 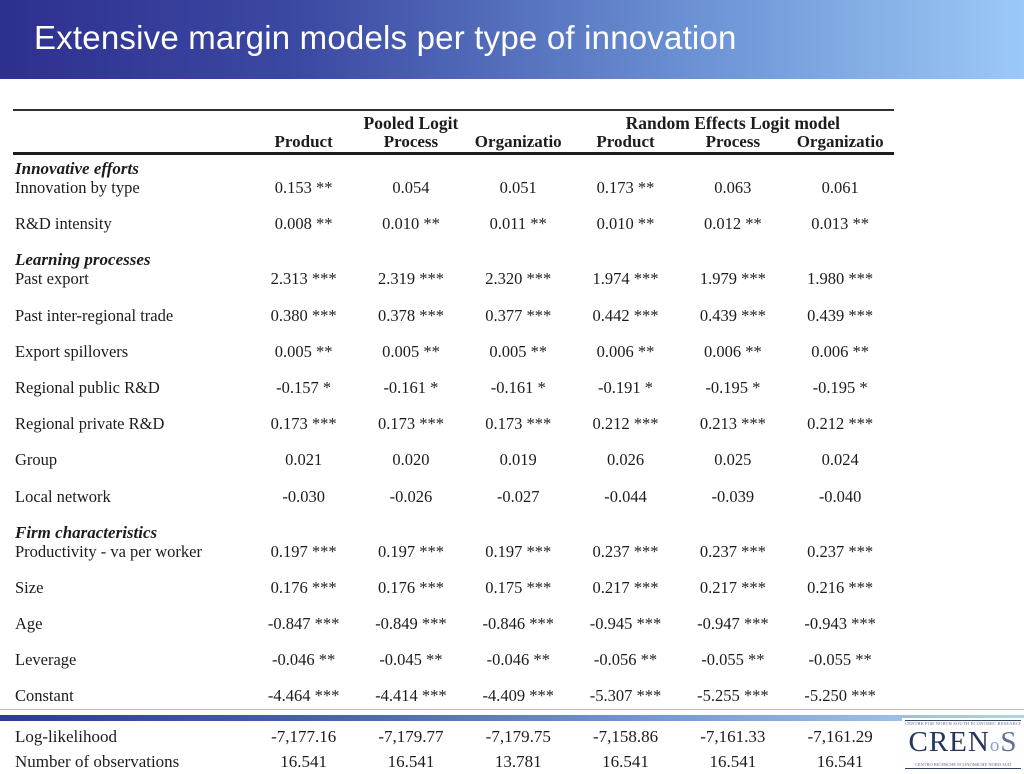 What do you see at coordinates (36, 460) in the screenshot?
I see `row-label: Group` at bounding box center [36, 460].